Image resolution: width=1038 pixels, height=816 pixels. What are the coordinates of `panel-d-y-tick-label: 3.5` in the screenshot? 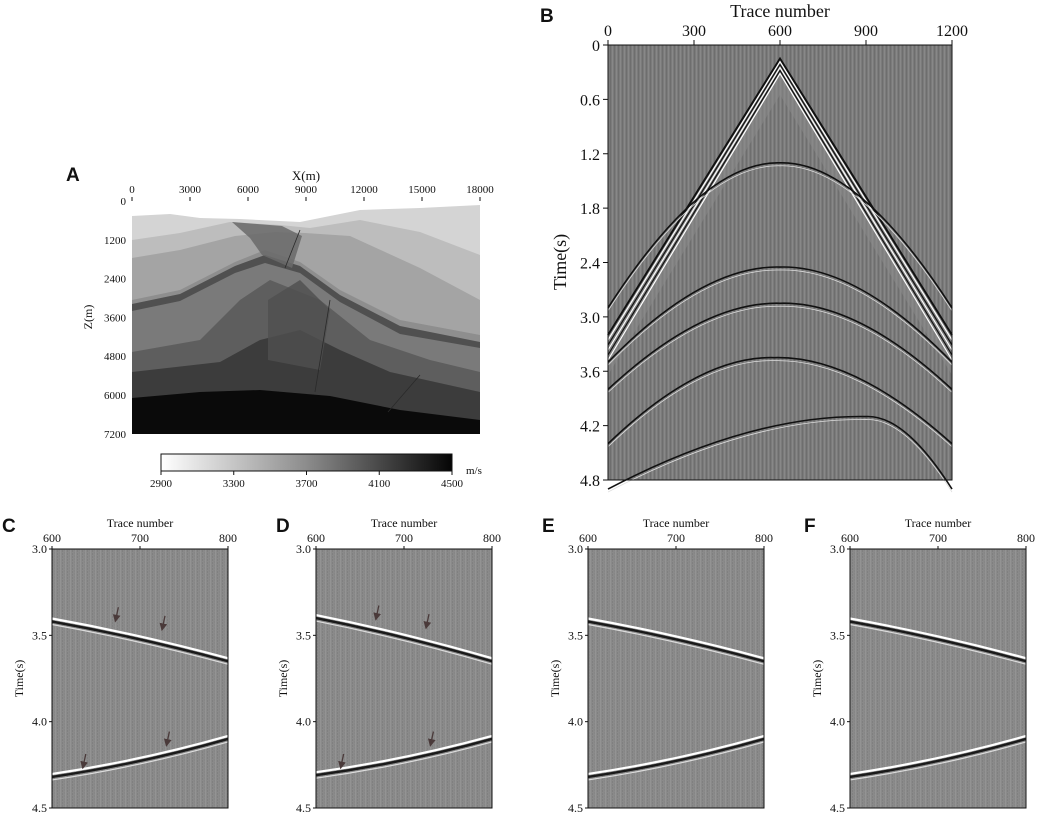 It's located at (303, 635).